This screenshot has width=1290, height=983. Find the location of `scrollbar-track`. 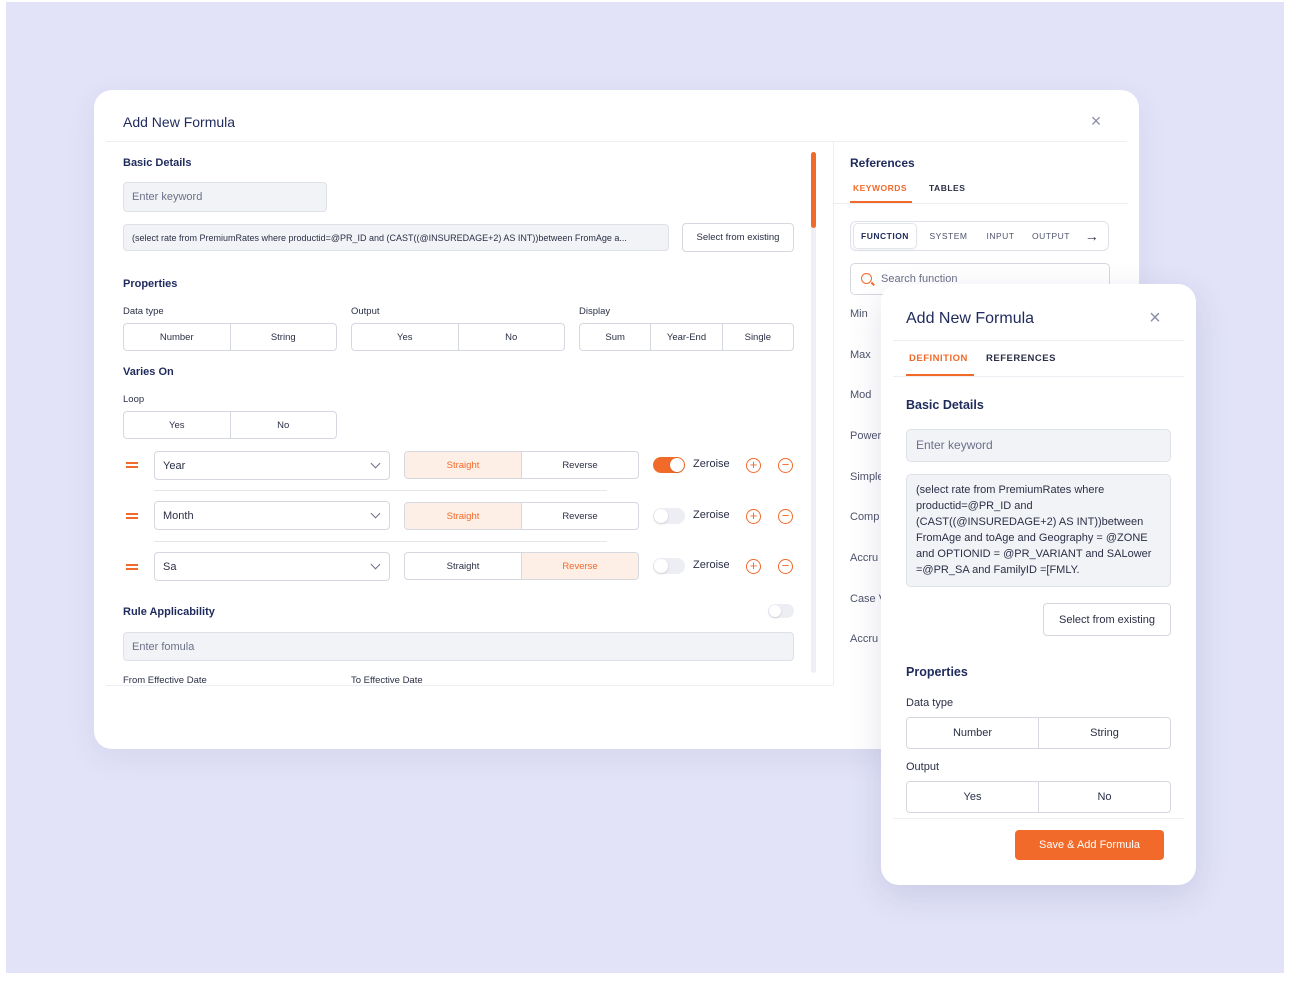

scrollbar-track is located at coordinates (813, 412).